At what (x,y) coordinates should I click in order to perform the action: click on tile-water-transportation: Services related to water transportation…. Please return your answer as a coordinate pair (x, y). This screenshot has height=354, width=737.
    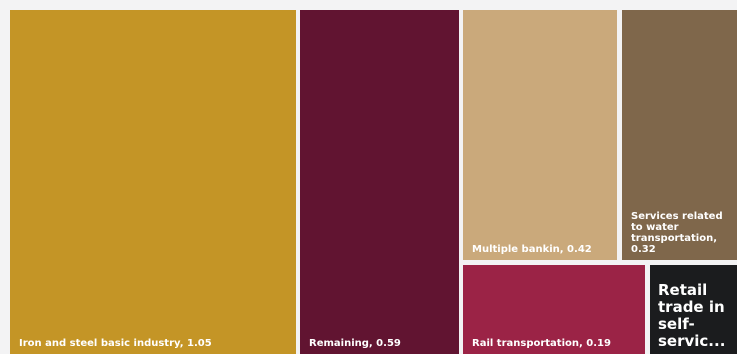
    Looking at the image, I should click on (679, 135).